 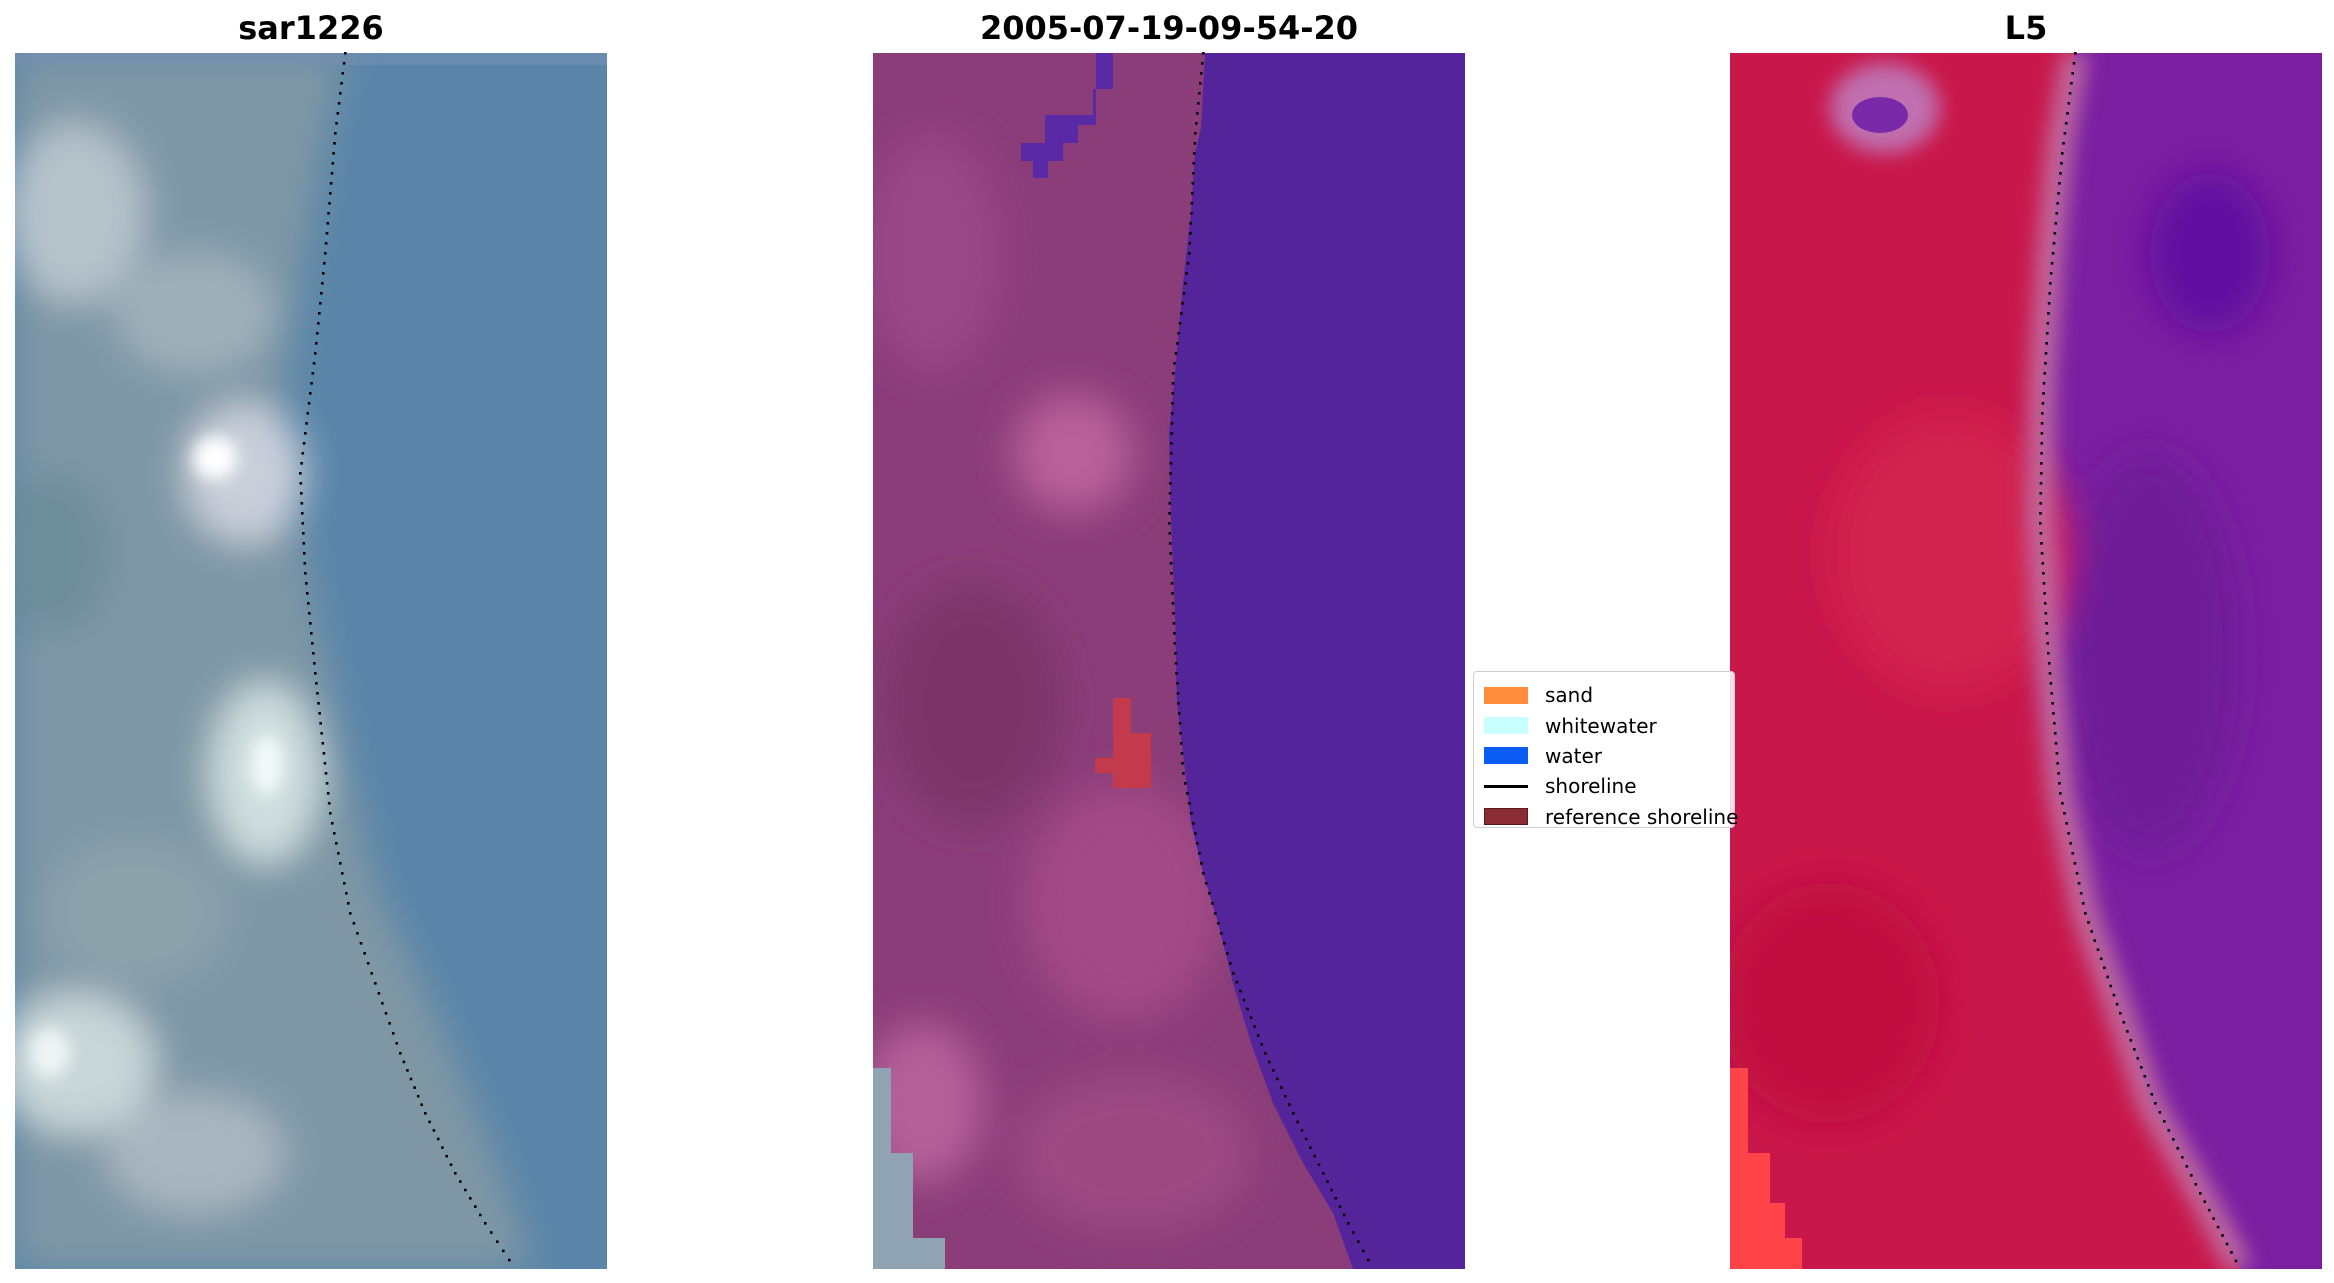 I want to click on reference-shoreline-swatch-icon, so click(x=1506, y=817).